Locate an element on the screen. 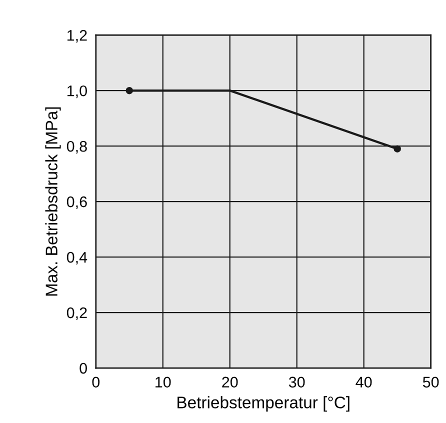 This screenshot has width=446, height=423. x-tick-label: 10 is located at coordinates (163, 382).